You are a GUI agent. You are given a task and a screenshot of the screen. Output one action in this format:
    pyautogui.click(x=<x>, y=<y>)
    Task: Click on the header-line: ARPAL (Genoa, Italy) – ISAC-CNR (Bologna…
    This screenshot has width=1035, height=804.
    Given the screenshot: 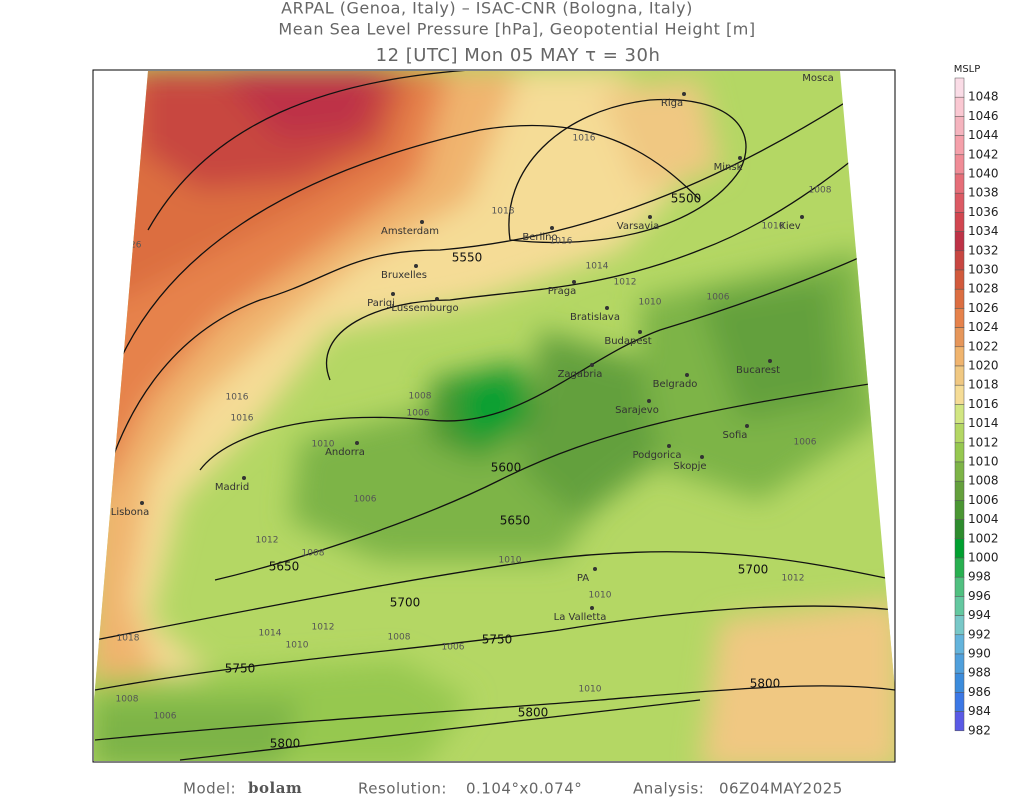 What is the action you would take?
    pyautogui.click(x=487, y=9)
    